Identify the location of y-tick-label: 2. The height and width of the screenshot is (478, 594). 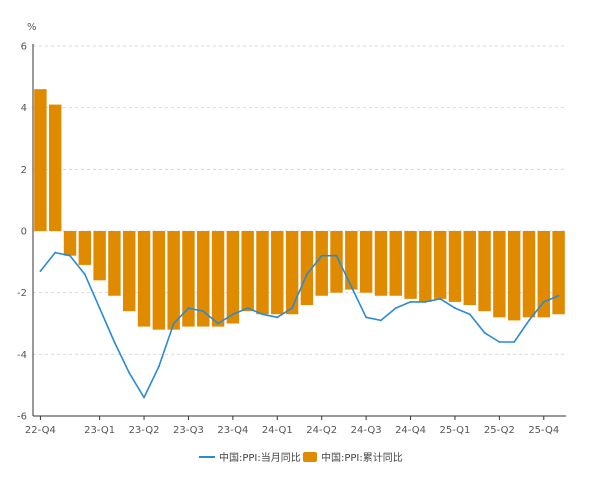
(24, 170).